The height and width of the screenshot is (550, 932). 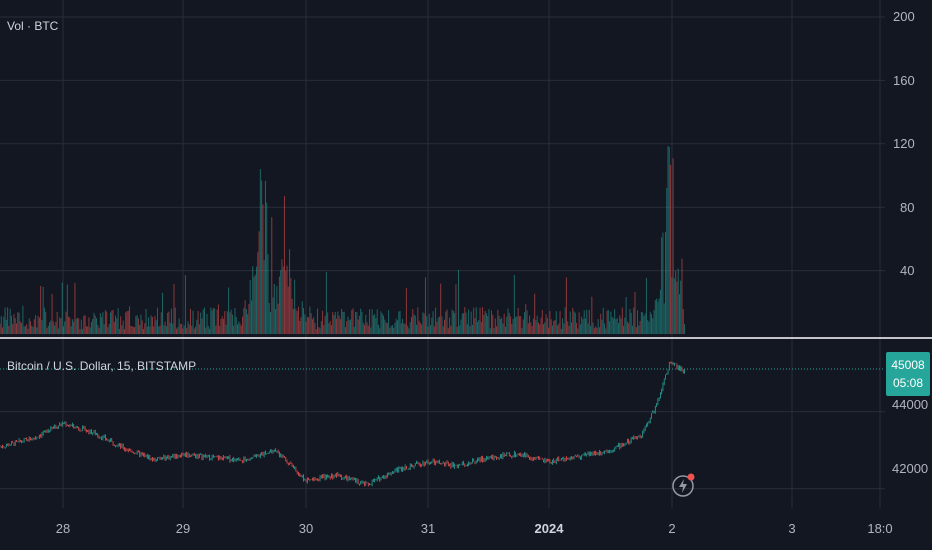 I want to click on vol-tick-160: 160, so click(x=904, y=80).